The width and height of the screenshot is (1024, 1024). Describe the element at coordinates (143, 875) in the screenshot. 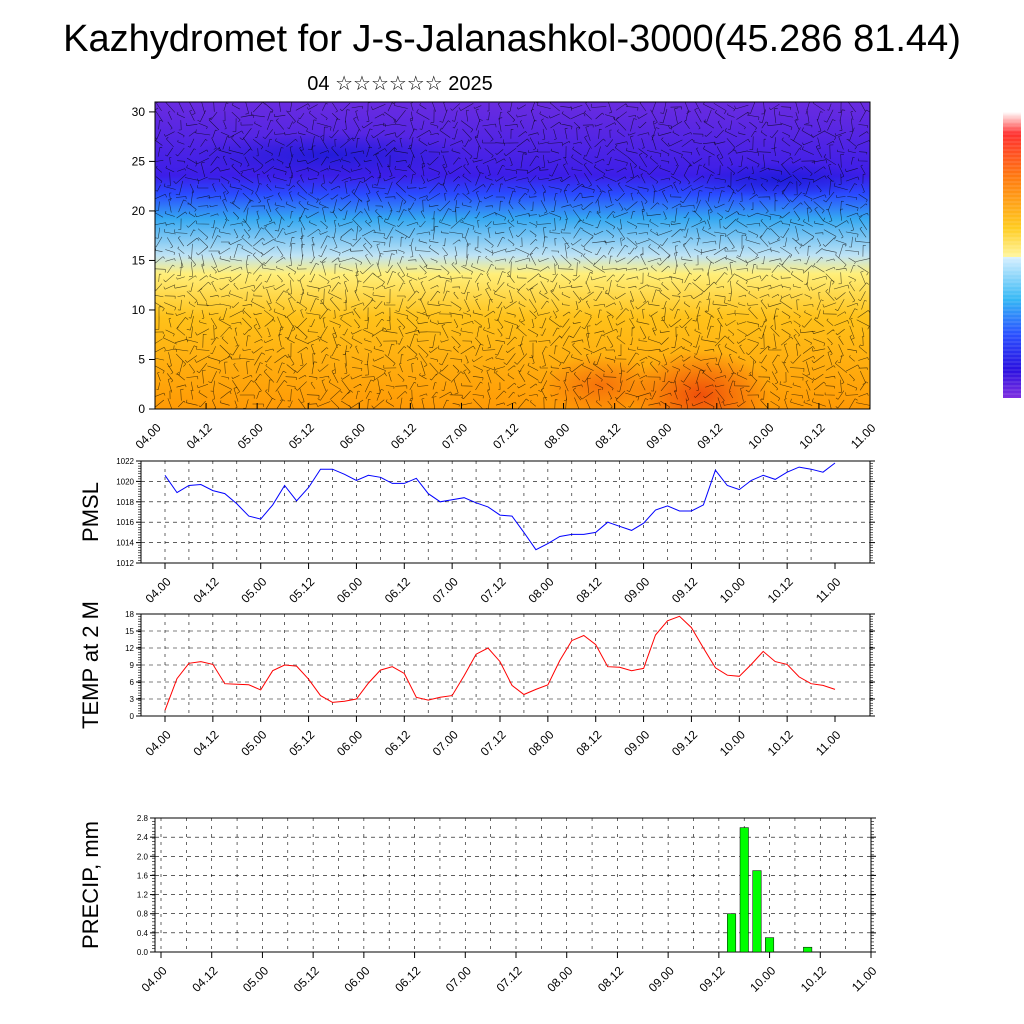

I see `y-tick-label: 1.6` at that location.